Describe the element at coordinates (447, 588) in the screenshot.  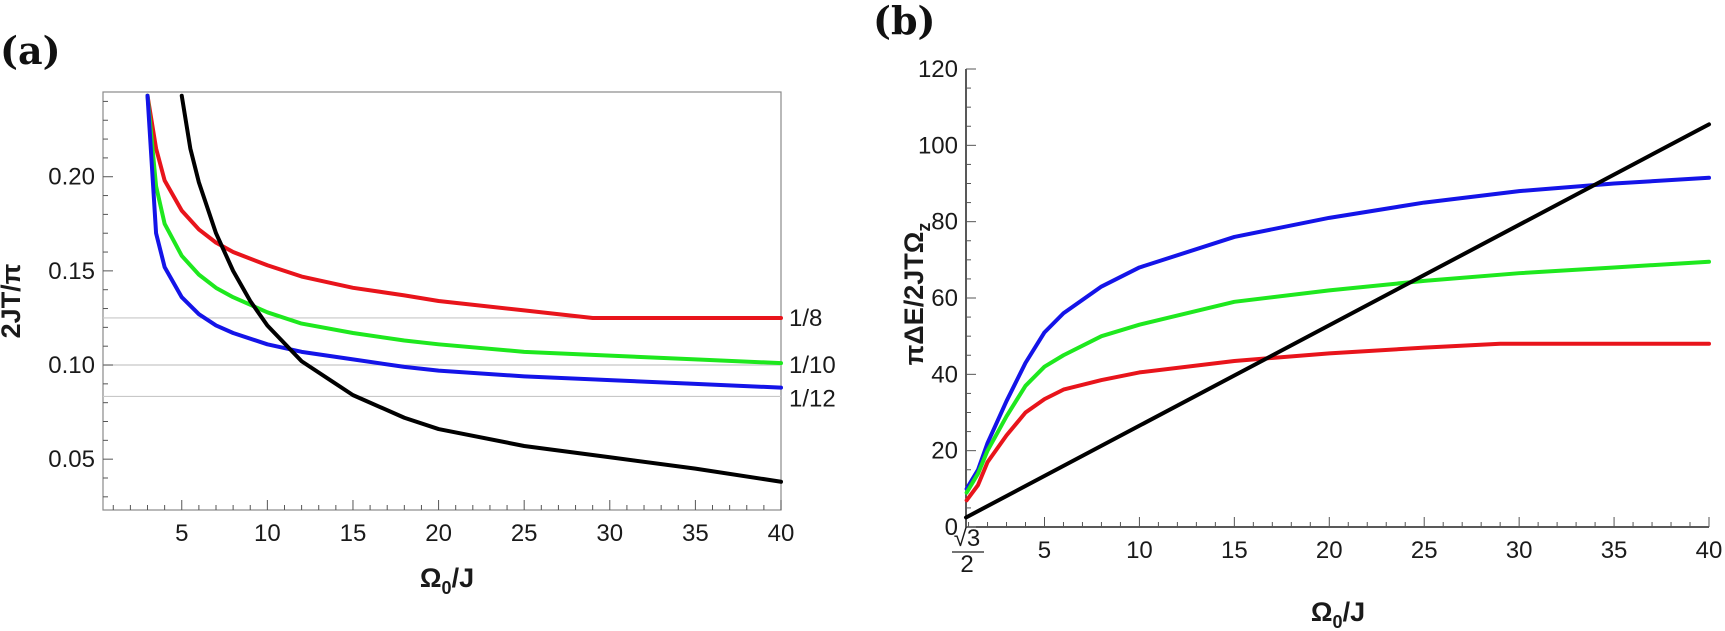
I see `panel-a-x-axis-title-sub: 0` at that location.